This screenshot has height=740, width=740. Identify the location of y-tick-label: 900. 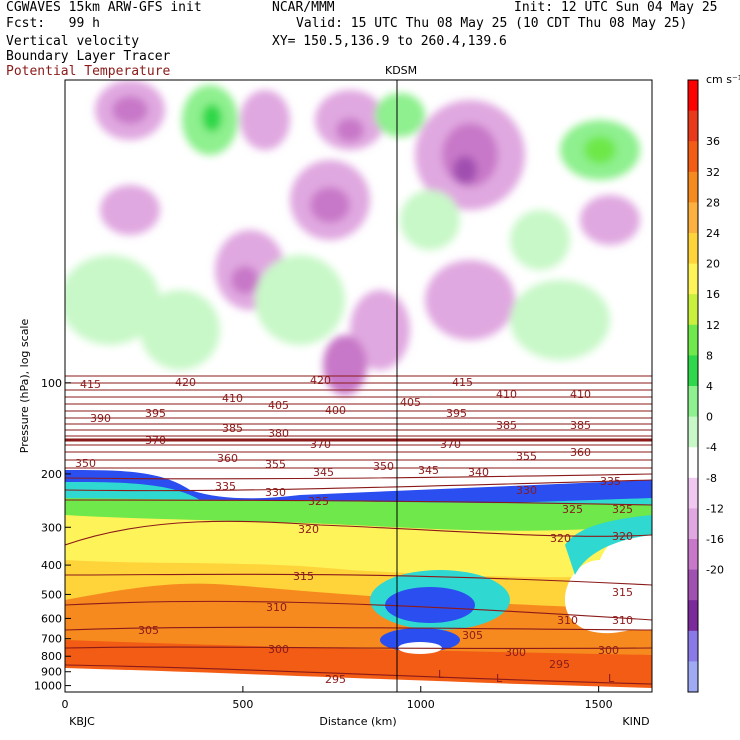
(51, 672).